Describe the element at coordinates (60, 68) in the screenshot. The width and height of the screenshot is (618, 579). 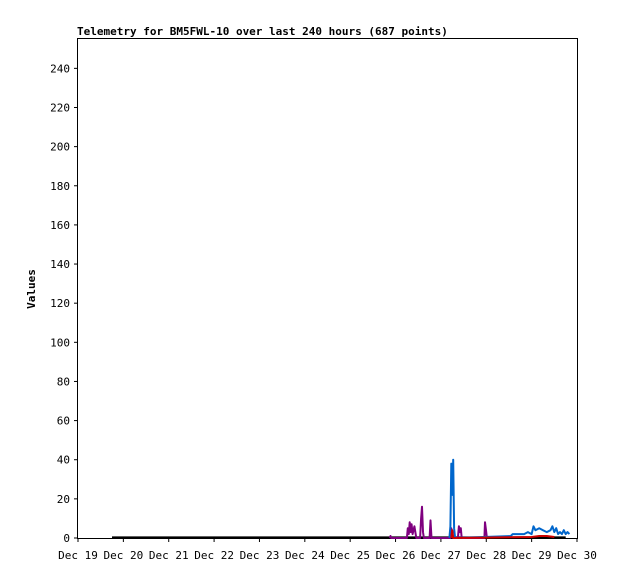
I see `y-tick-label: 240` at that location.